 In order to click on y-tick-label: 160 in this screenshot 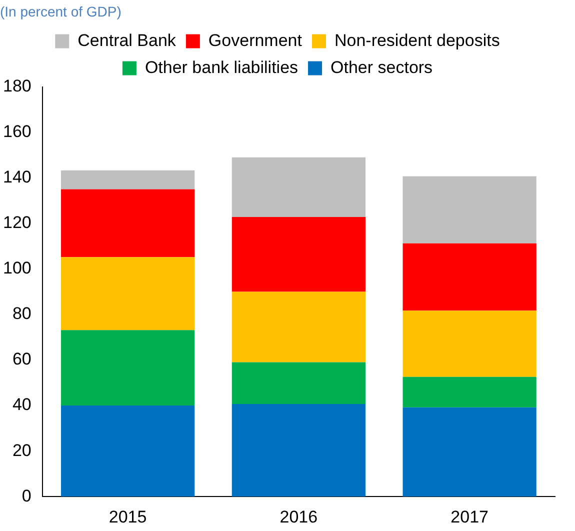, I will do `click(17, 132)`.